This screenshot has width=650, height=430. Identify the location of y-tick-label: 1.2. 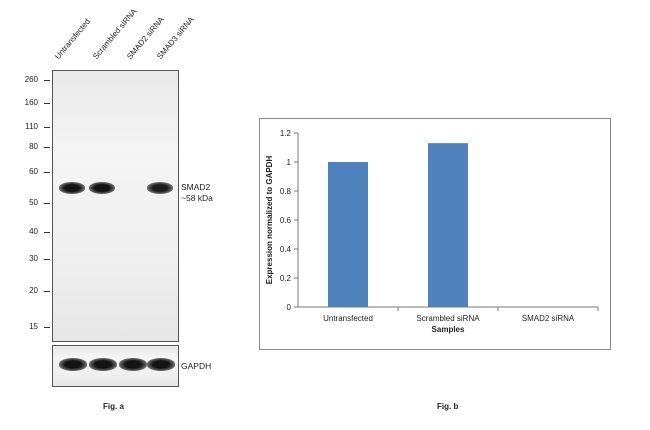
(286, 133).